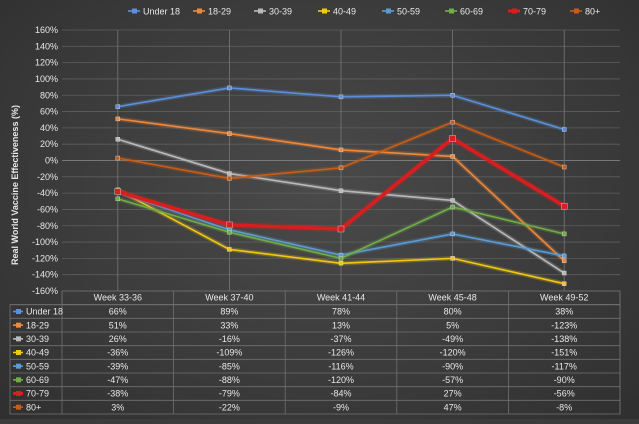 Image resolution: width=639 pixels, height=424 pixels. Describe the element at coordinates (229, 339) in the screenshot. I see `data-label: -16%` at that location.